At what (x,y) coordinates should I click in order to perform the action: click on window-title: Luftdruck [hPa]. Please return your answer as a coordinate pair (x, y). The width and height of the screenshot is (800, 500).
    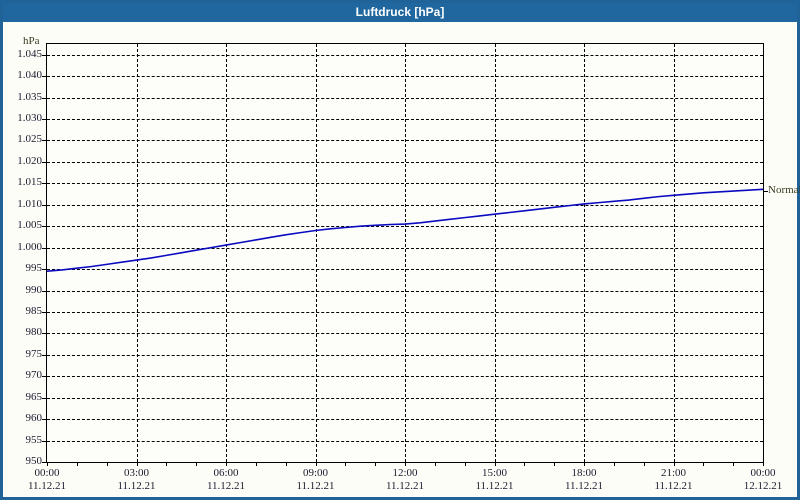
    Looking at the image, I should click on (400, 12).